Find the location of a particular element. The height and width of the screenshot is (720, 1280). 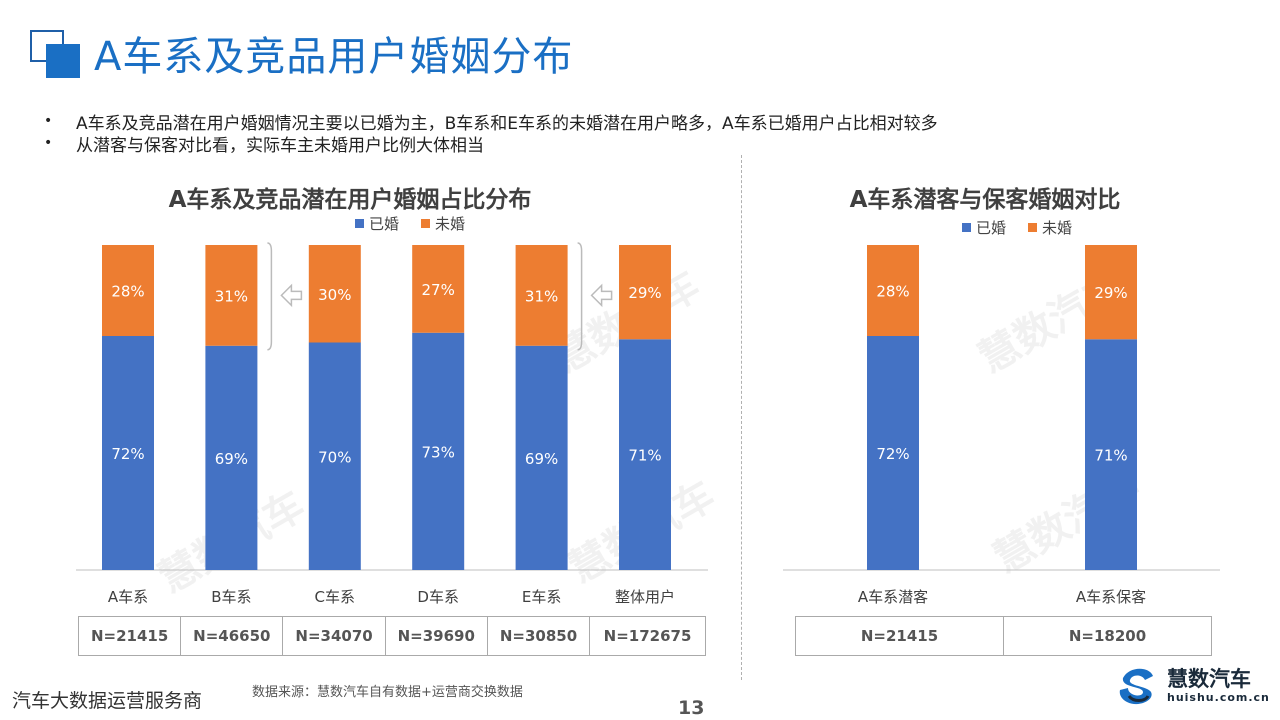

category-label: D车系 is located at coordinates (438, 597).